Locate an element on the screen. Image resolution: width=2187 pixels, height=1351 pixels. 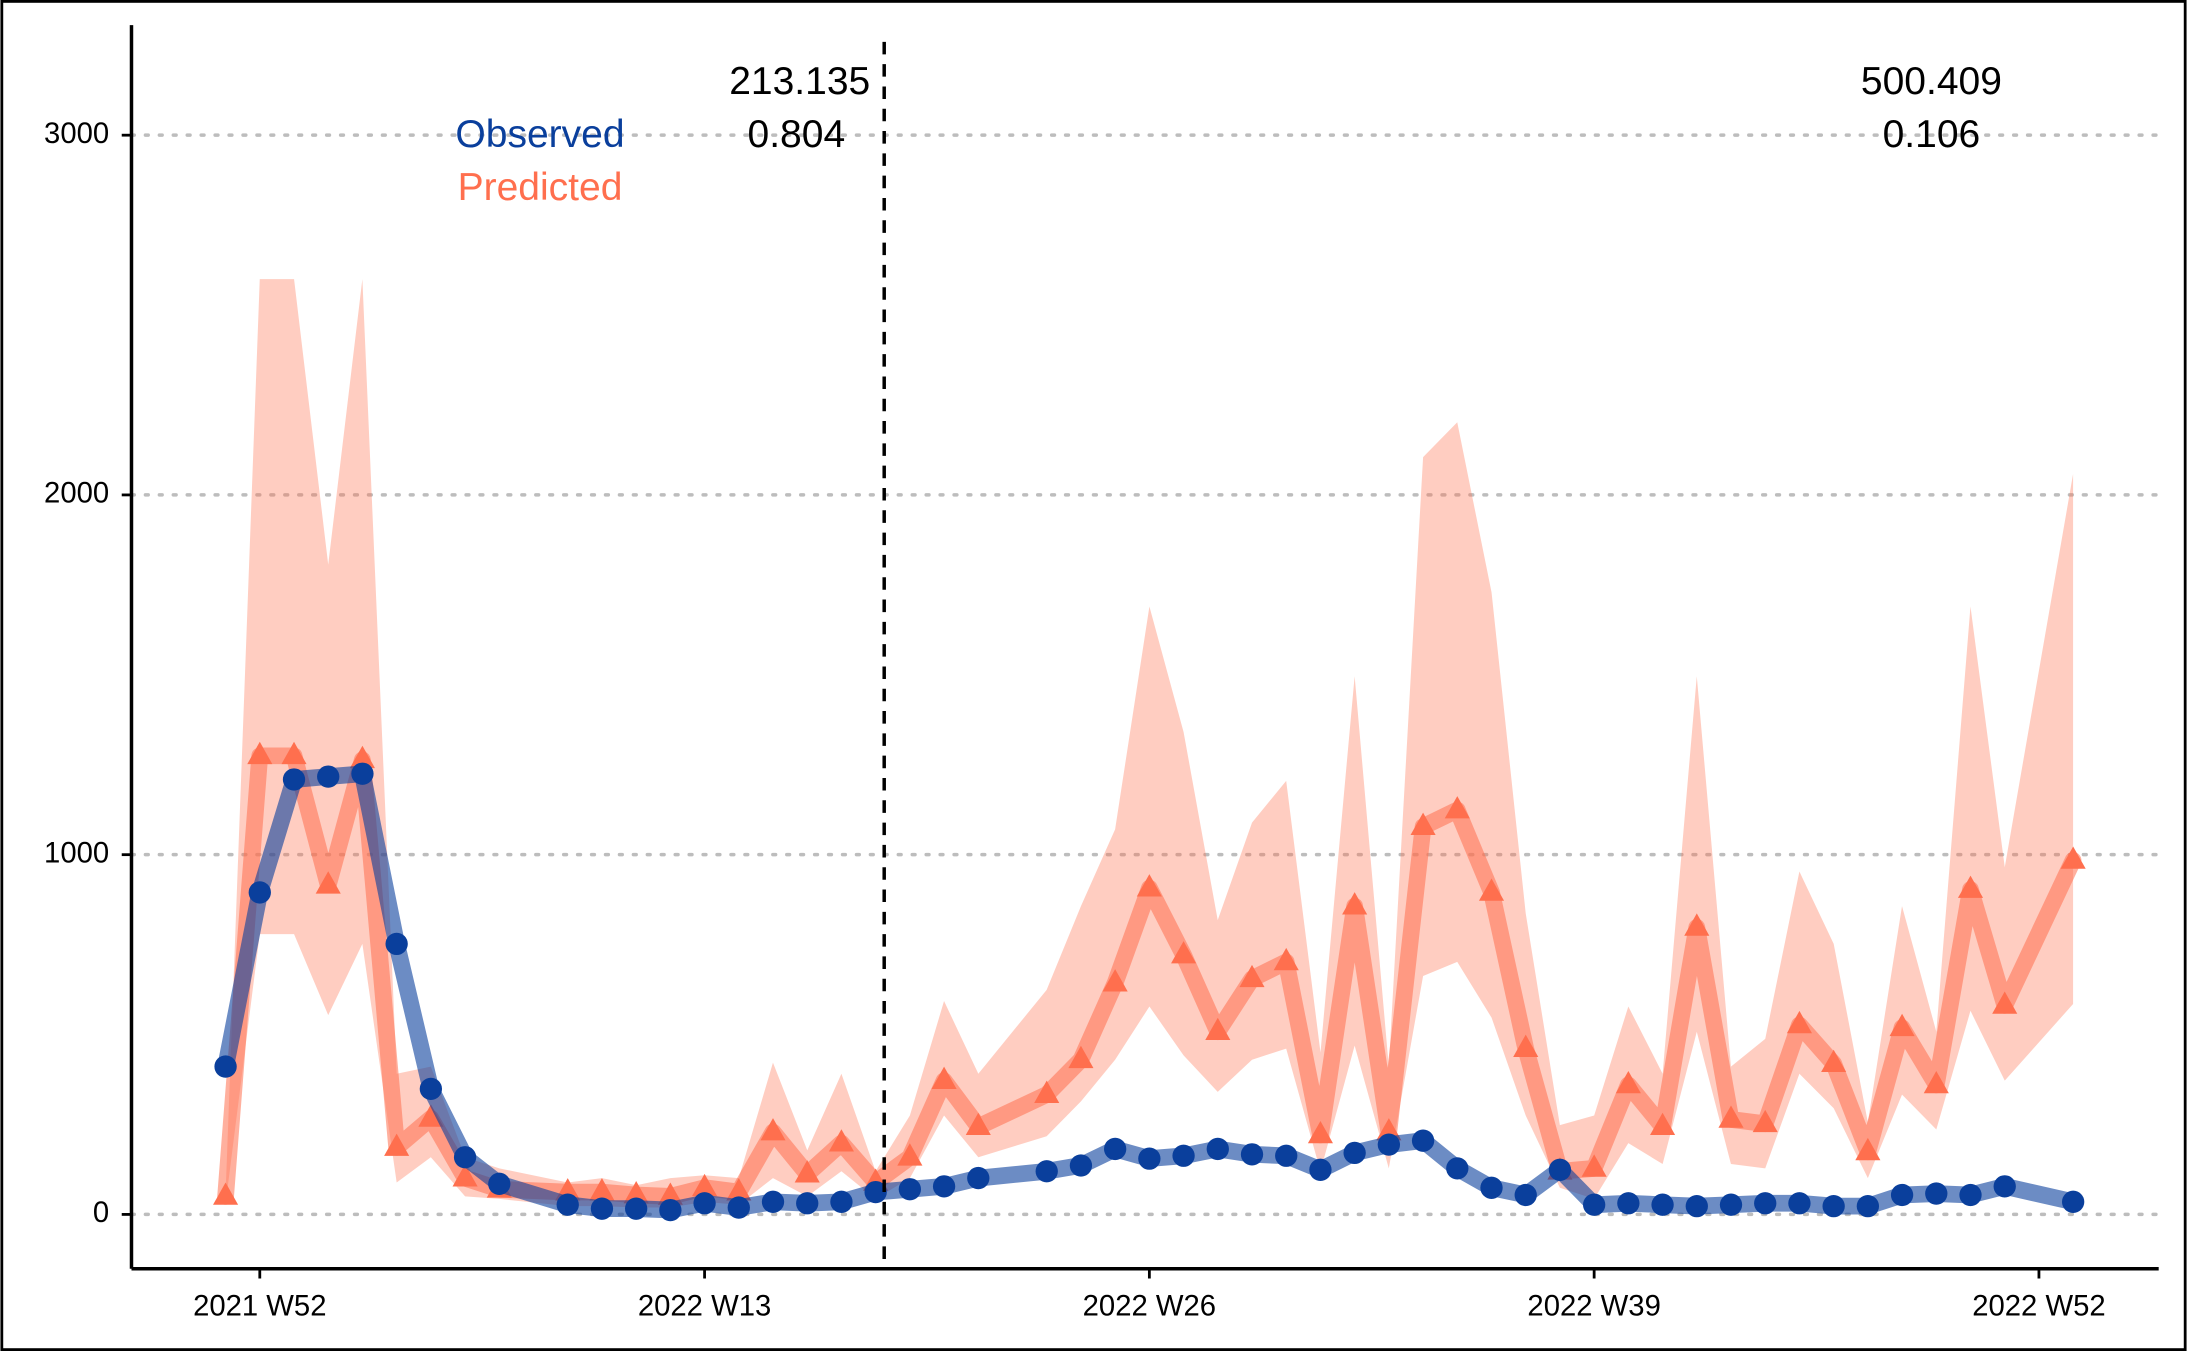
legend-entry: Observed is located at coordinates (539, 134).